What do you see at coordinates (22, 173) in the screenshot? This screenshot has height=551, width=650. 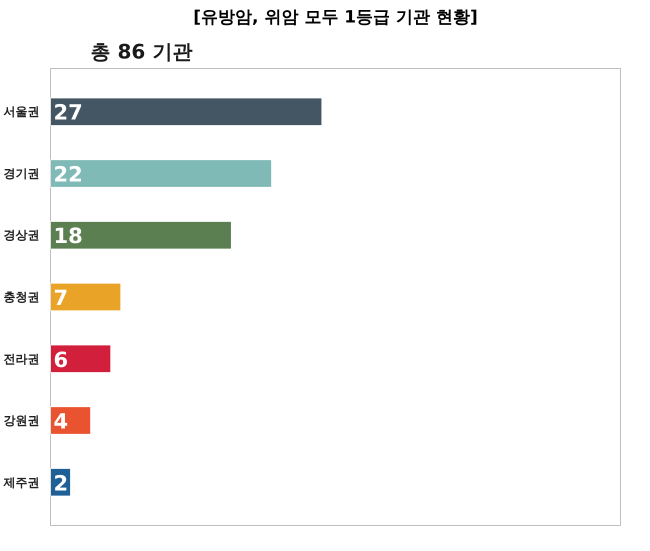 I see `y-tick-label: 경기권` at bounding box center [22, 173].